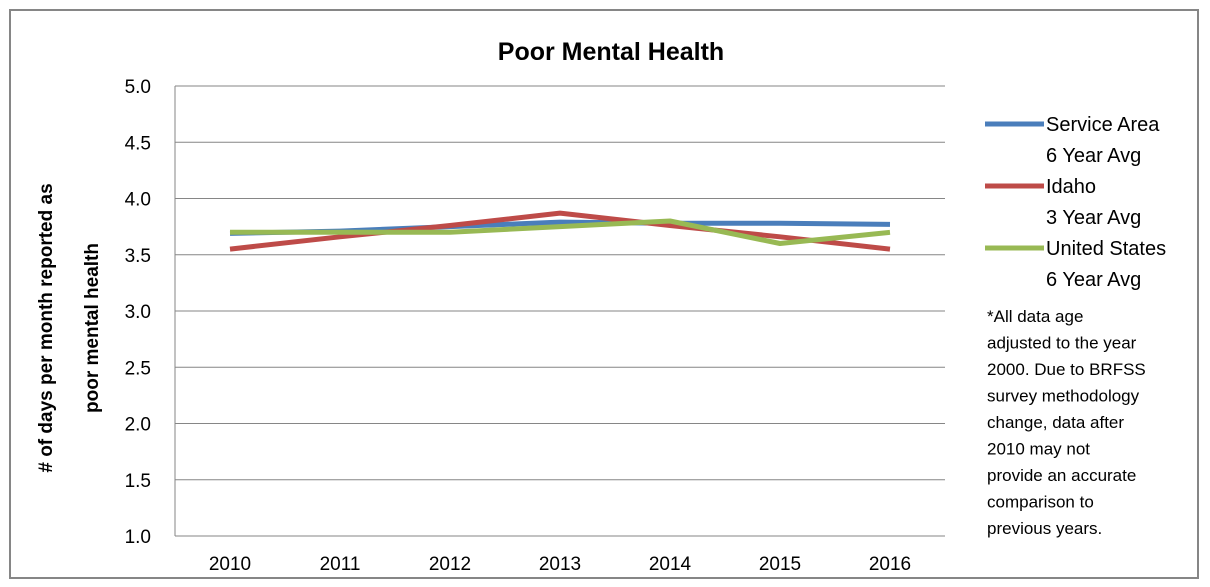 This screenshot has height=587, width=1210. Describe the element at coordinates (1093, 218) in the screenshot. I see `legend-sublabel: 3 Year Avg` at that location.